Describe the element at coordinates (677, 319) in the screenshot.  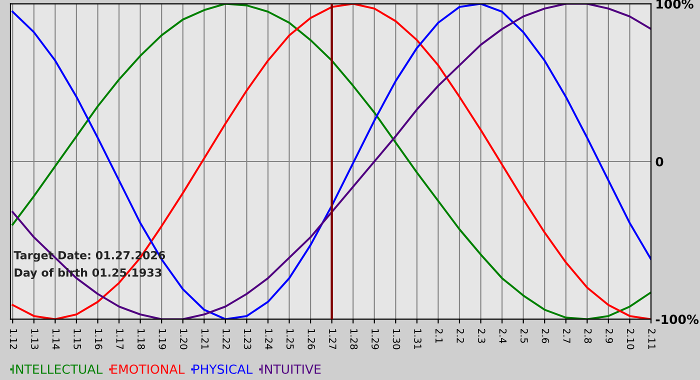
I see `y-tick-label: -100%` at that location.